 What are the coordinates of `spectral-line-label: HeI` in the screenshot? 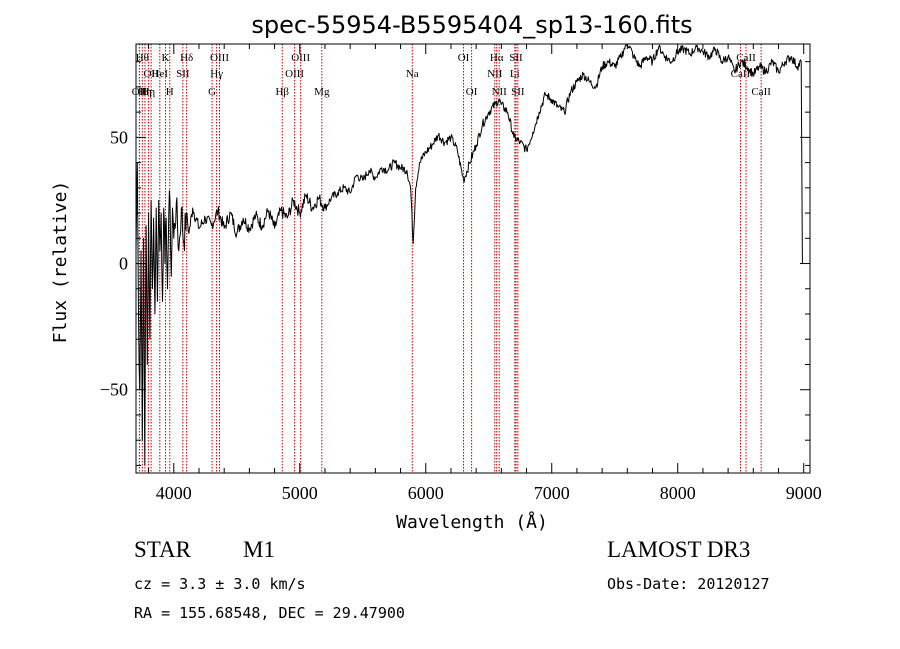 It's located at (160, 74).